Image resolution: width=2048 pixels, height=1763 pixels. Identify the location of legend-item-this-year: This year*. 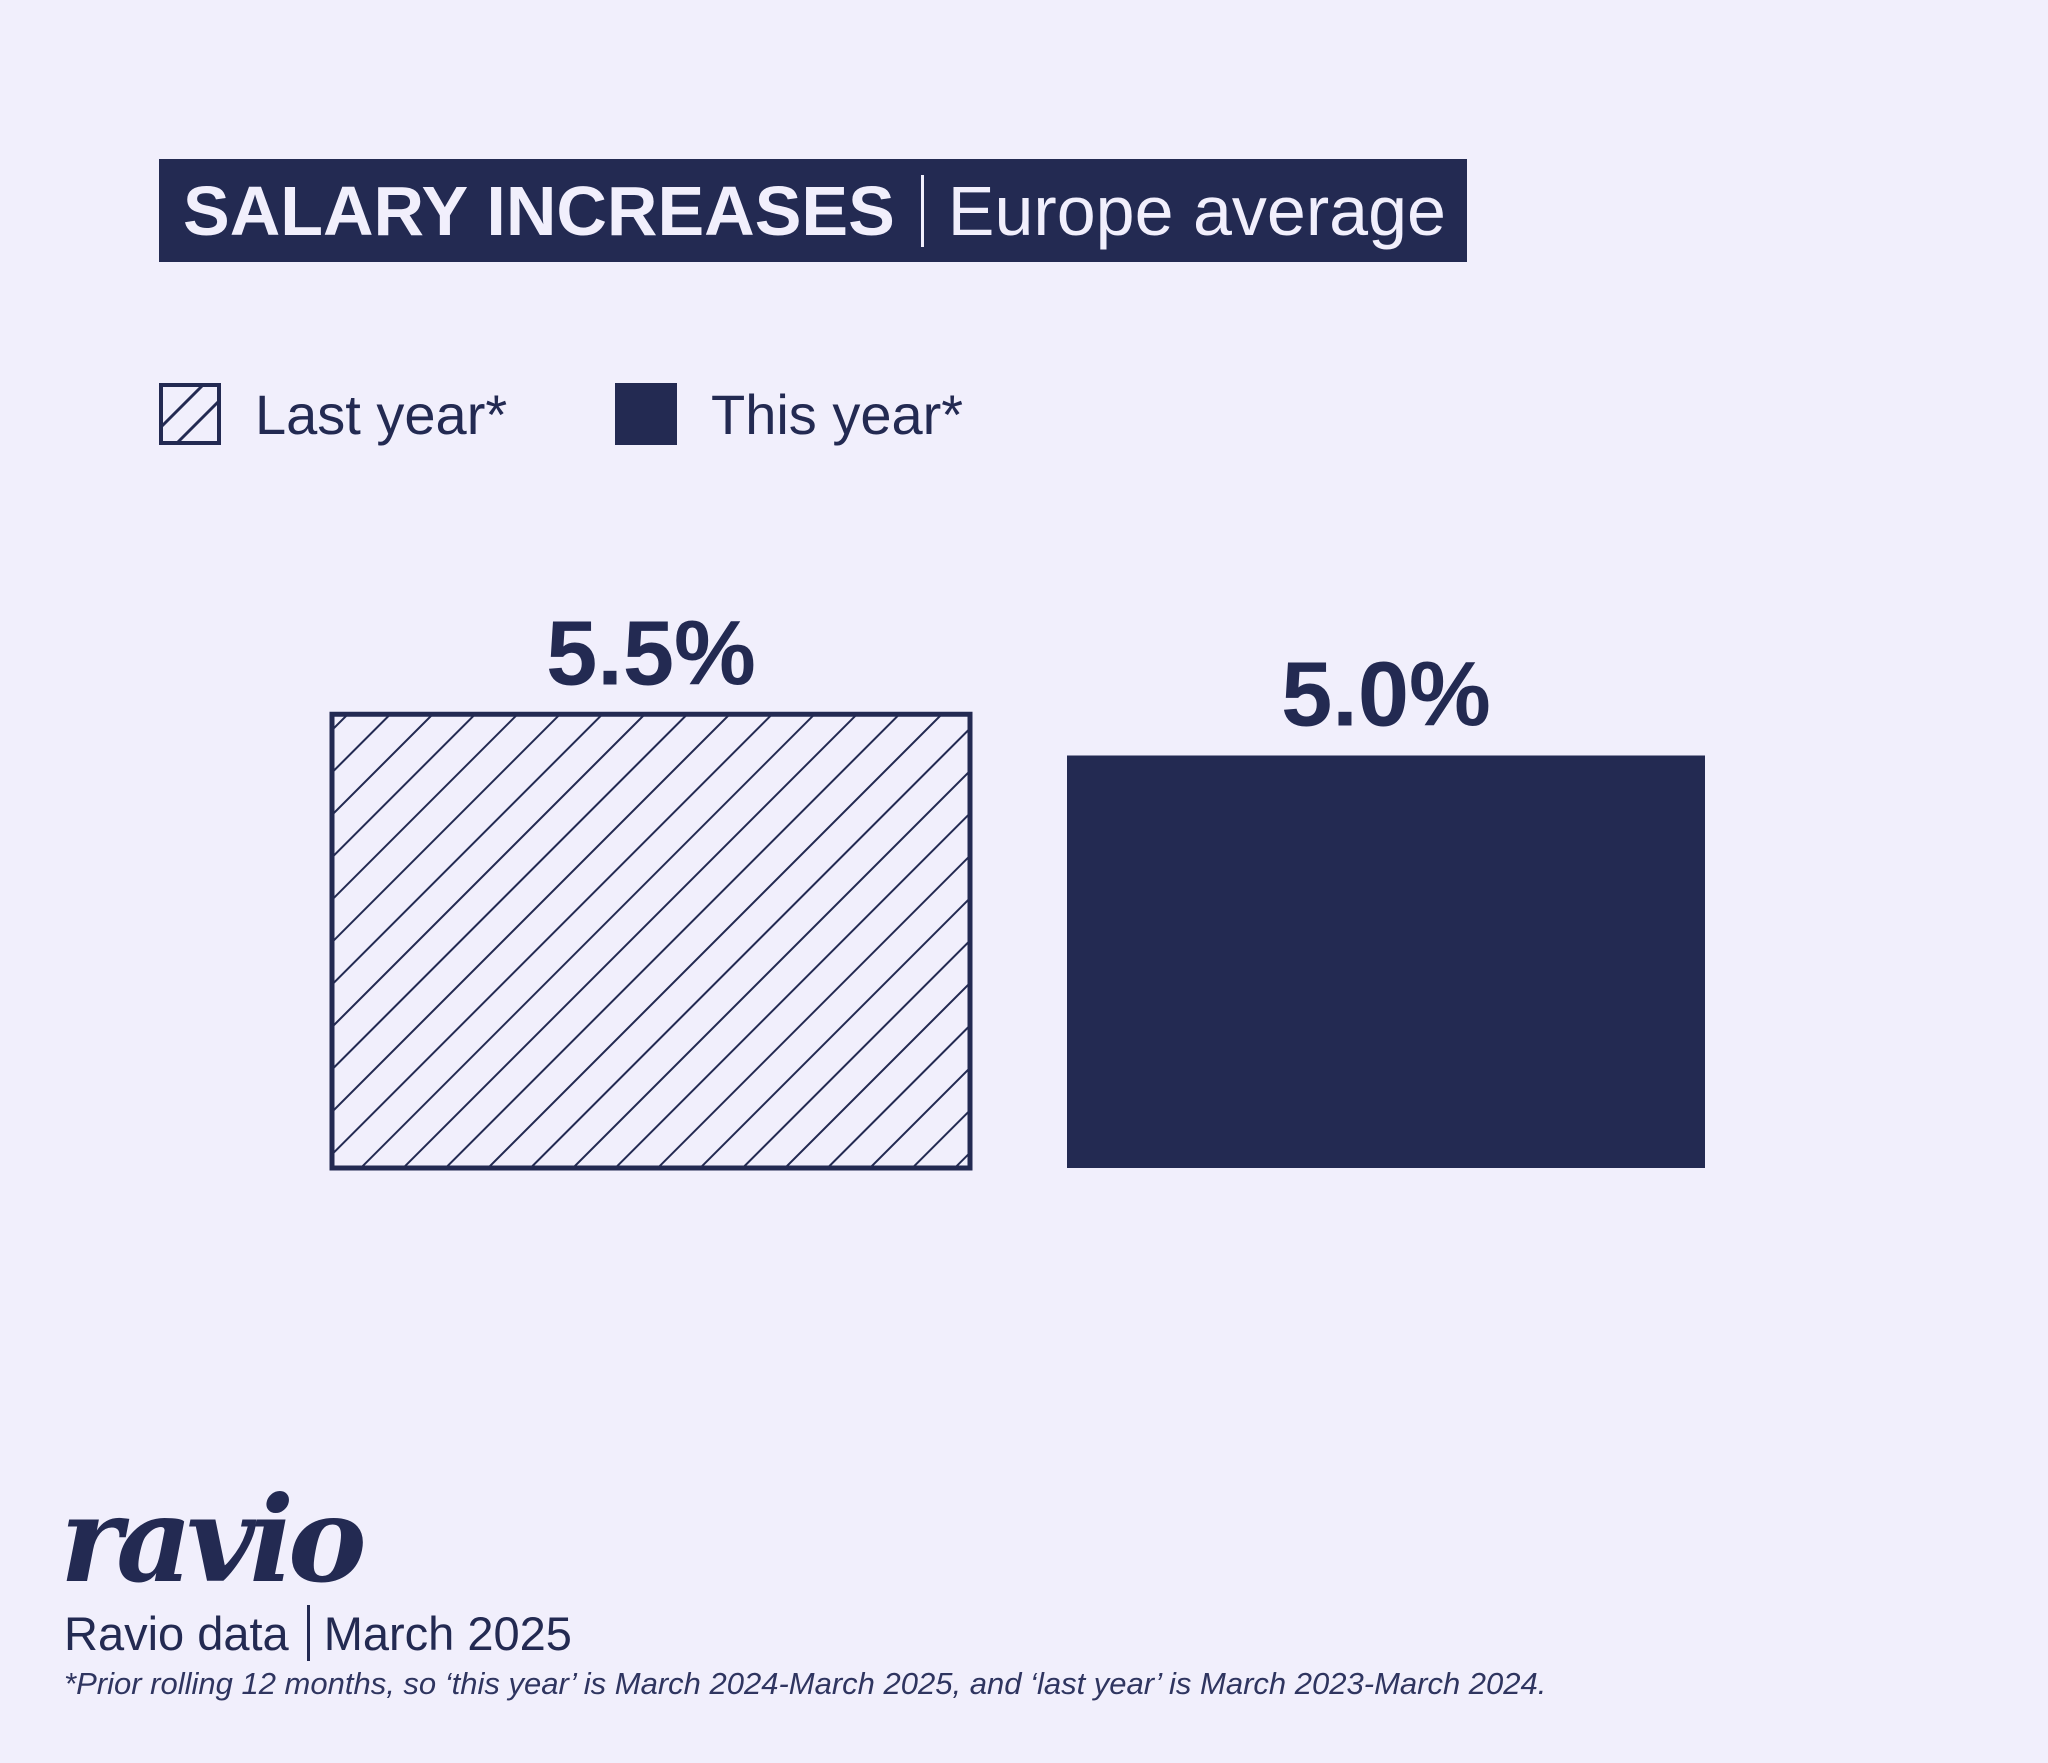
(789, 414).